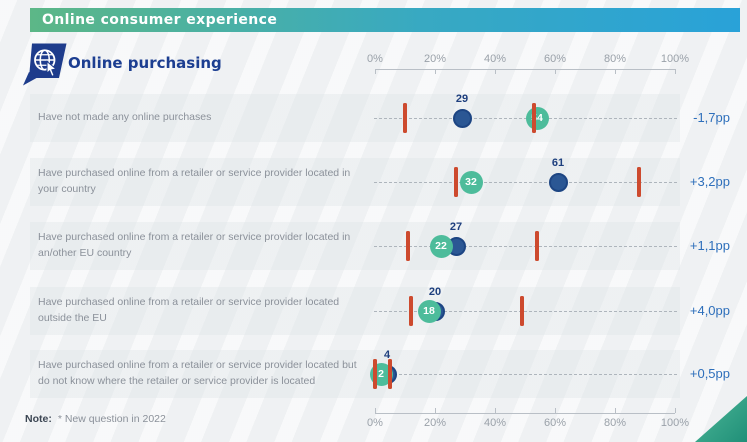 The image size is (747, 442). I want to click on blue-dot-value: 61, so click(558, 163).